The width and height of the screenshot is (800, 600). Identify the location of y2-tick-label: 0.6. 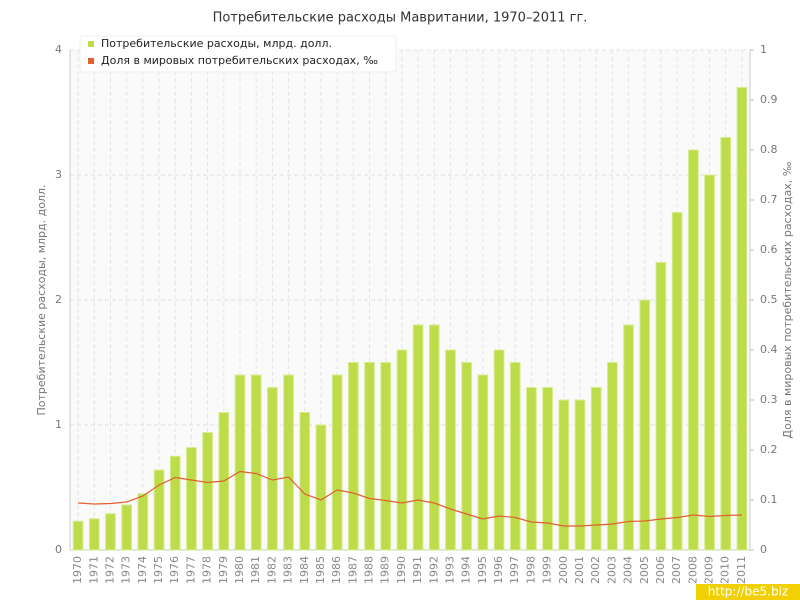
(769, 249).